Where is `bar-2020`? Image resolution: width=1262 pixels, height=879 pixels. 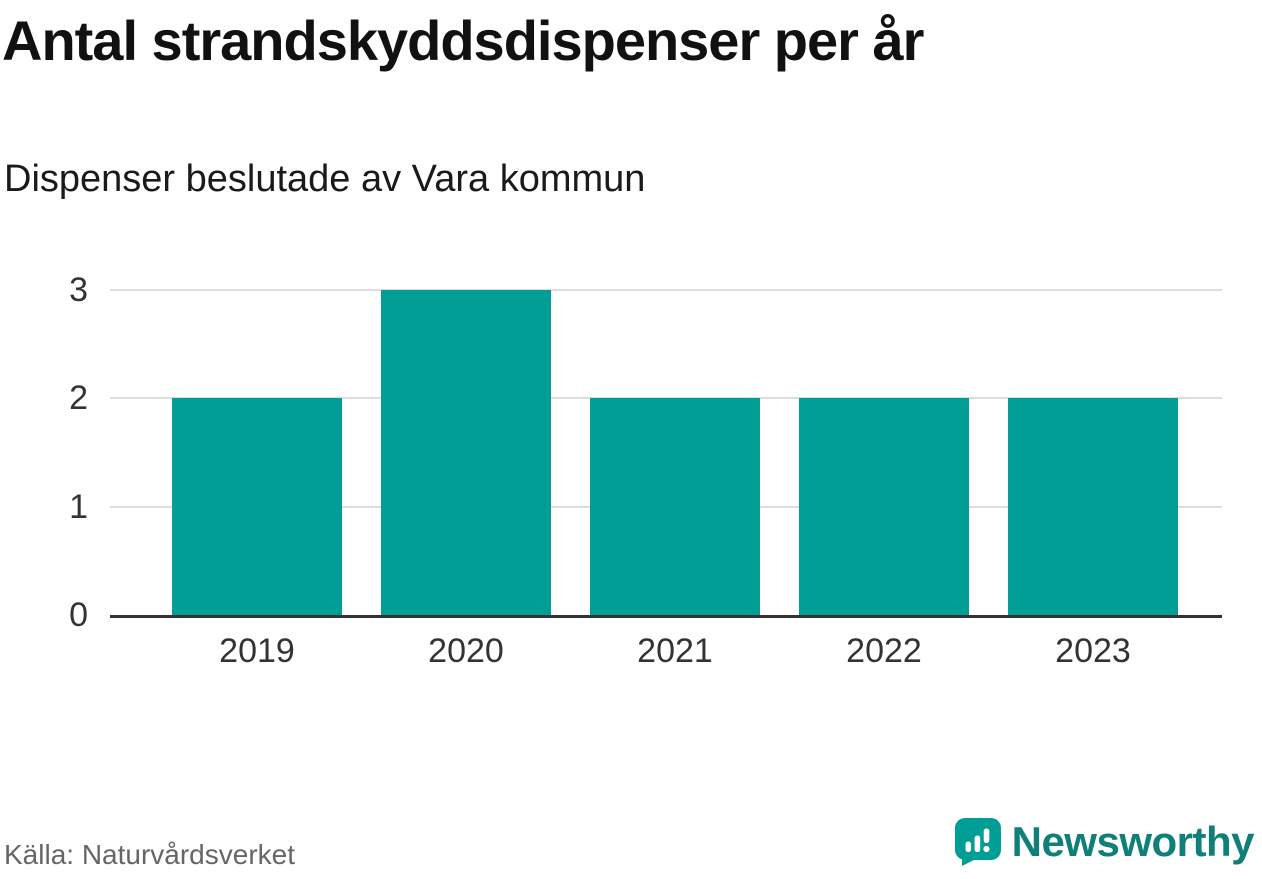
bar-2020 is located at coordinates (466, 452).